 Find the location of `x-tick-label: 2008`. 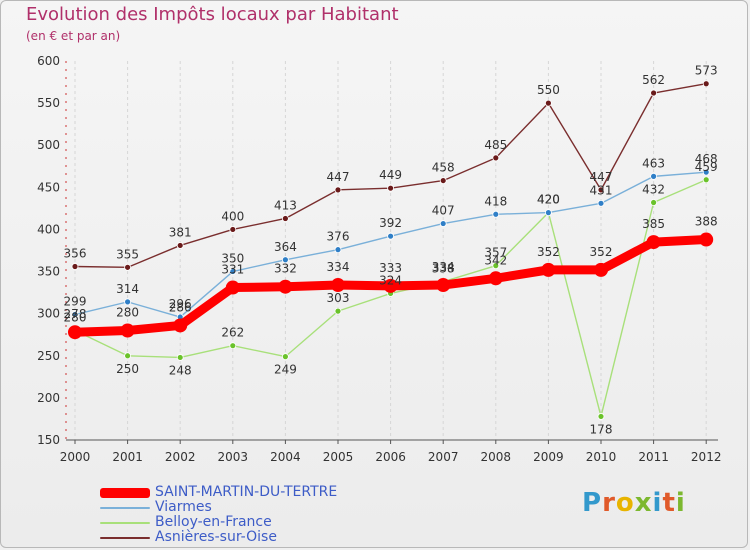

x-tick-label: 2008 is located at coordinates (496, 457).